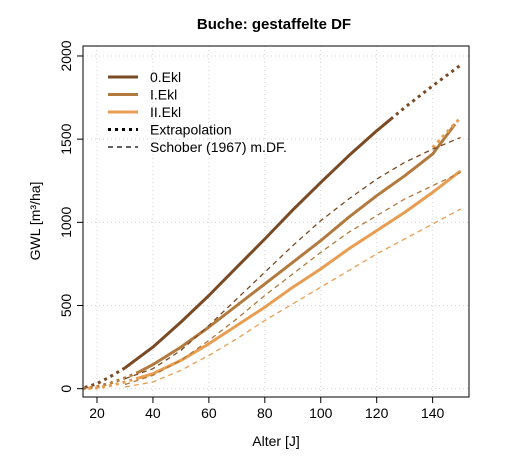  Describe the element at coordinates (153, 413) in the screenshot. I see `x-tick-label: 40` at that location.